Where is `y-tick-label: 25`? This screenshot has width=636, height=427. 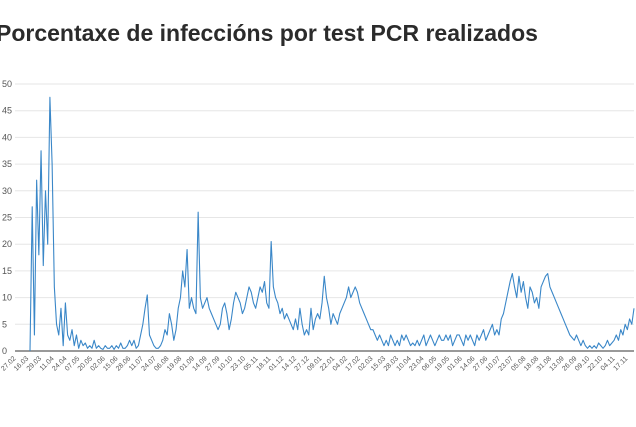
y-tick-label: 25 is located at coordinates (7, 218).